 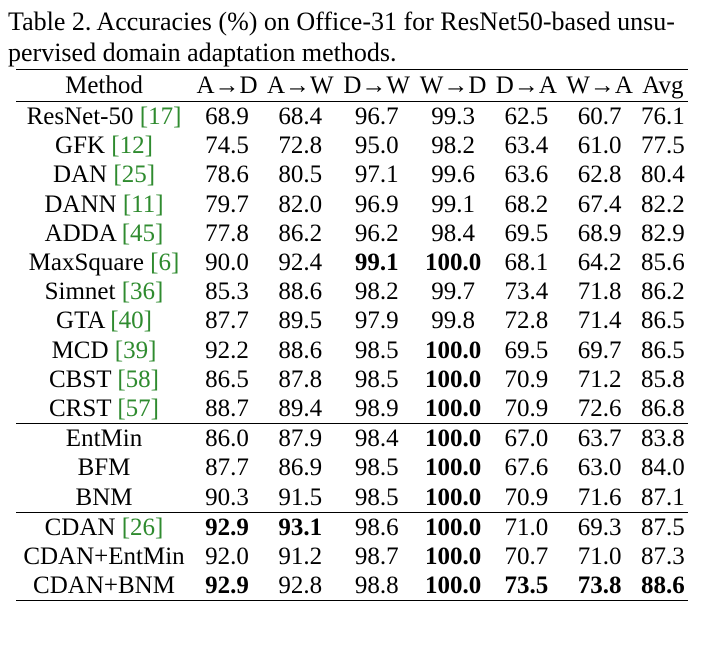 What do you see at coordinates (352, 291) in the screenshot?
I see `table-row: Simnet [36] 85.3 88.6 98.2 99.7 73.4 71.8 86.2` at bounding box center [352, 291].